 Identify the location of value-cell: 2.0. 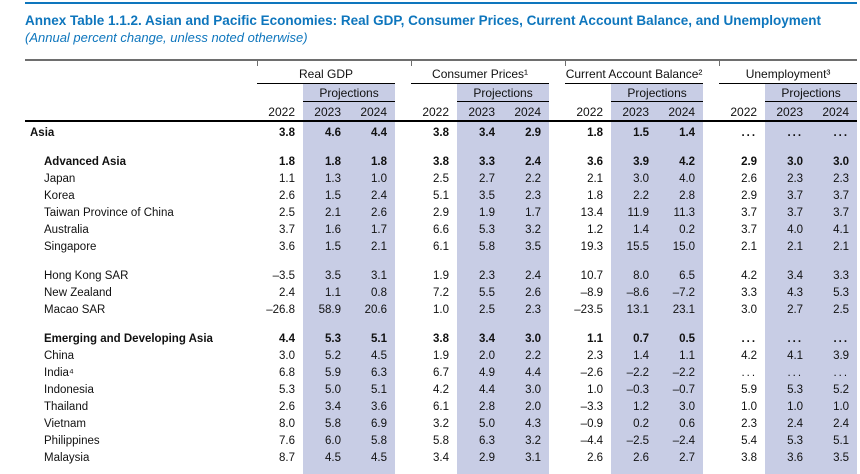
(480, 353).